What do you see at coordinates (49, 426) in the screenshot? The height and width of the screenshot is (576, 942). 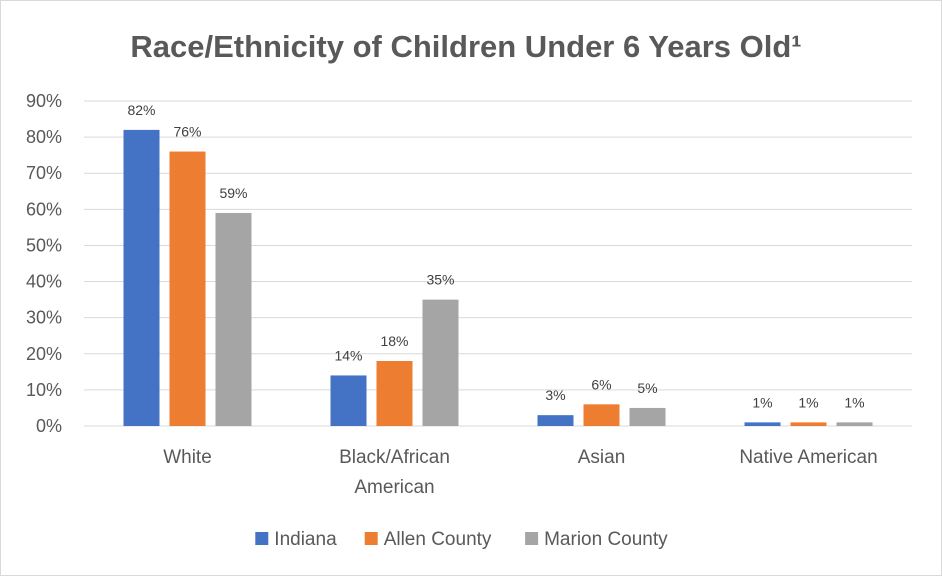 I see `y-tick-label: 0%` at bounding box center [49, 426].